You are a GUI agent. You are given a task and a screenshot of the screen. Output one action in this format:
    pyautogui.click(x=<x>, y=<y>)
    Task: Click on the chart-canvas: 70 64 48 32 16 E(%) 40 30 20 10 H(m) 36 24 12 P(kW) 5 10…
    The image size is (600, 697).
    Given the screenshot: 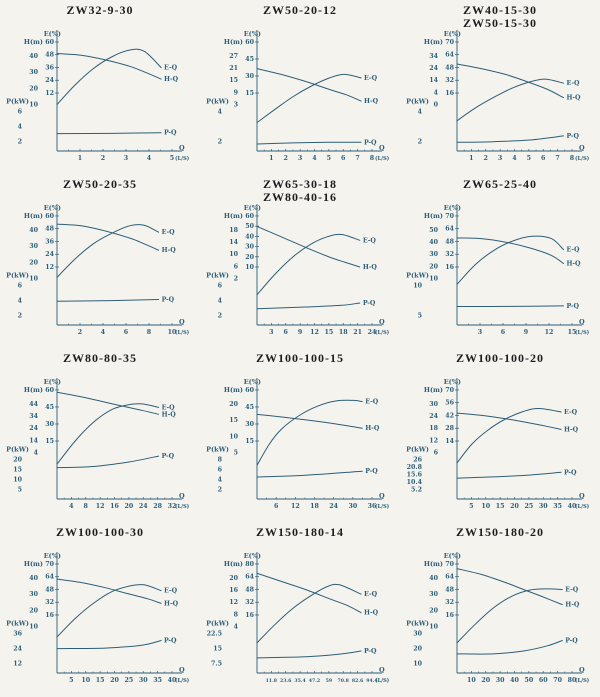 What is the action you would take?
    pyautogui.click(x=97, y=618)
    